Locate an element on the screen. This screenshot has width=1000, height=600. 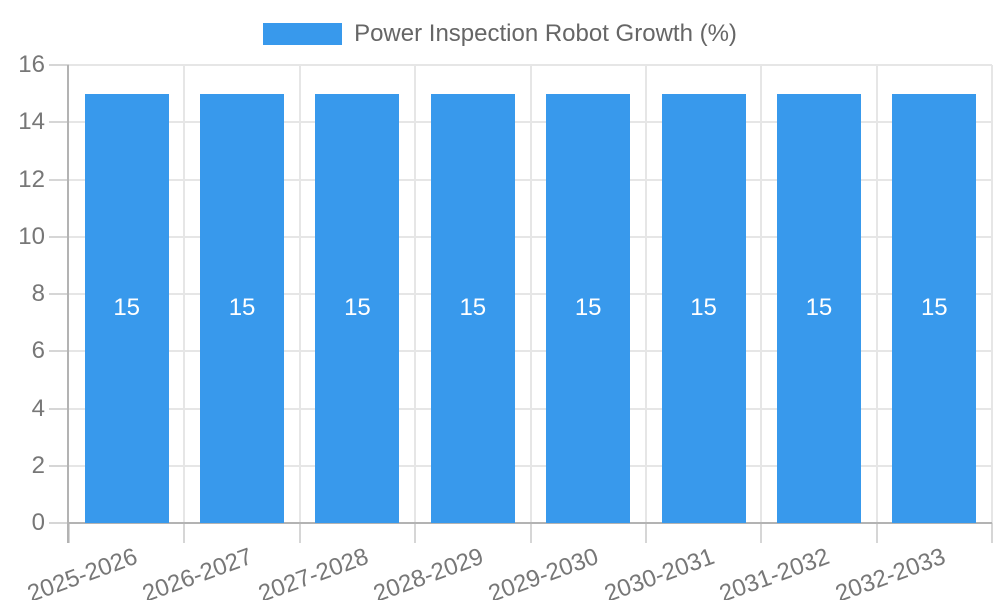
x-axis-tick-label: 2027-2028 is located at coordinates (313, 571).